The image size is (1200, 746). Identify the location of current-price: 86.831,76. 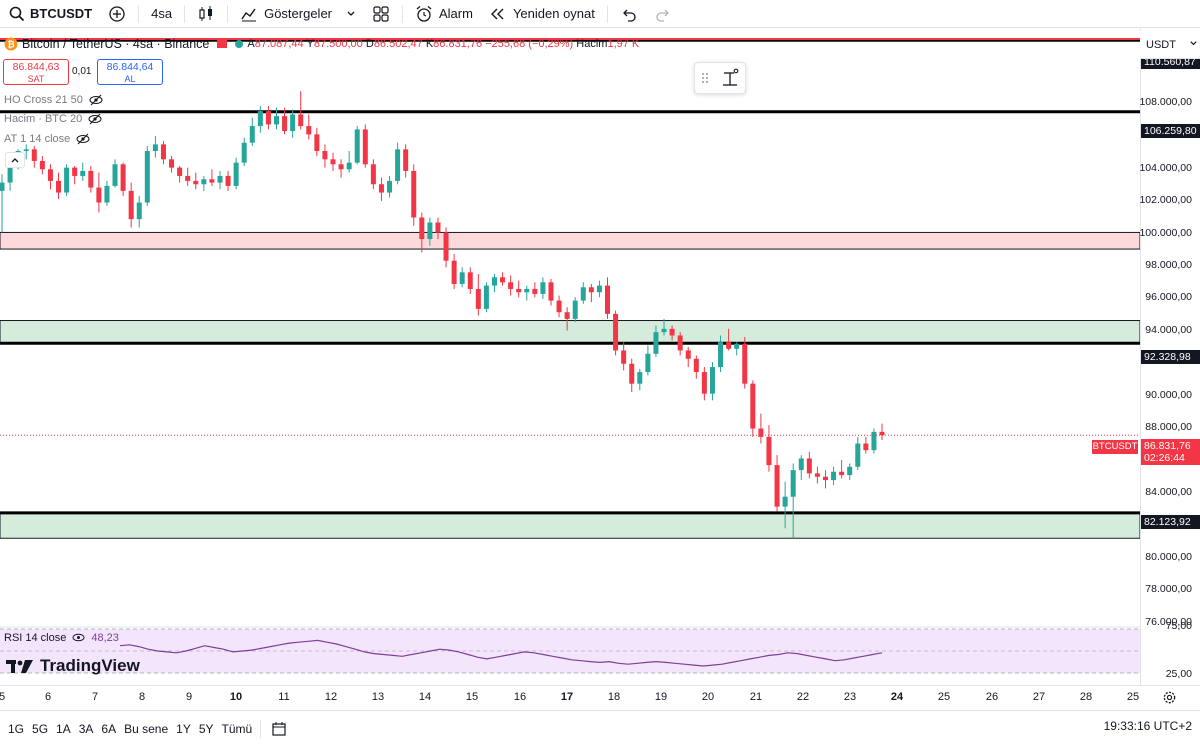
(1167, 446).